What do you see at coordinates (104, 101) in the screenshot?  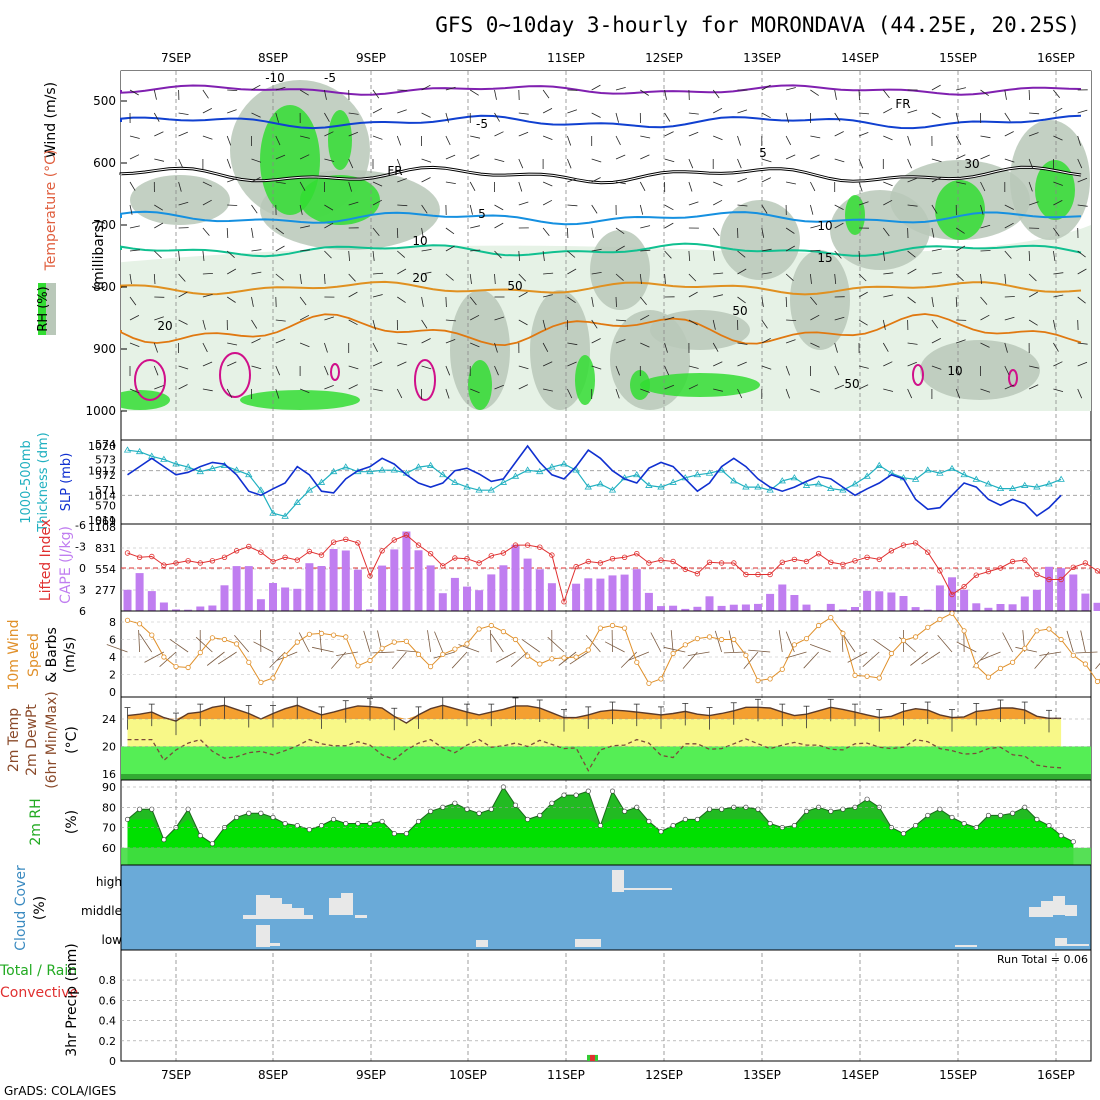 I see `mb-tick: 500` at bounding box center [104, 101].